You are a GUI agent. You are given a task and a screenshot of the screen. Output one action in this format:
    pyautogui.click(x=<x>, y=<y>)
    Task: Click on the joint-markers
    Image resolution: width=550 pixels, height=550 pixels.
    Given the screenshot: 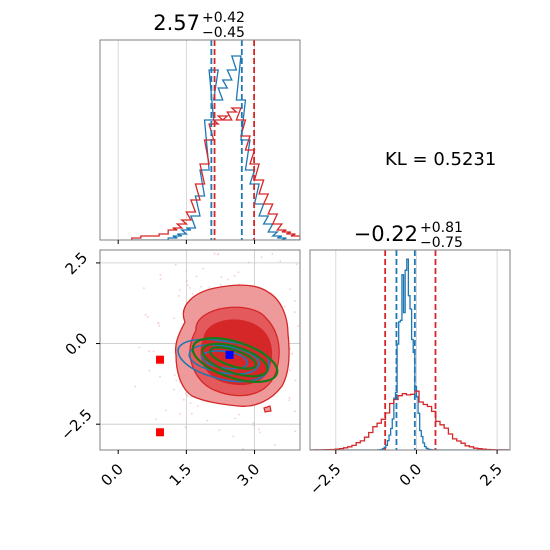 What is the action you would take?
    pyautogui.click(x=195, y=393)
    